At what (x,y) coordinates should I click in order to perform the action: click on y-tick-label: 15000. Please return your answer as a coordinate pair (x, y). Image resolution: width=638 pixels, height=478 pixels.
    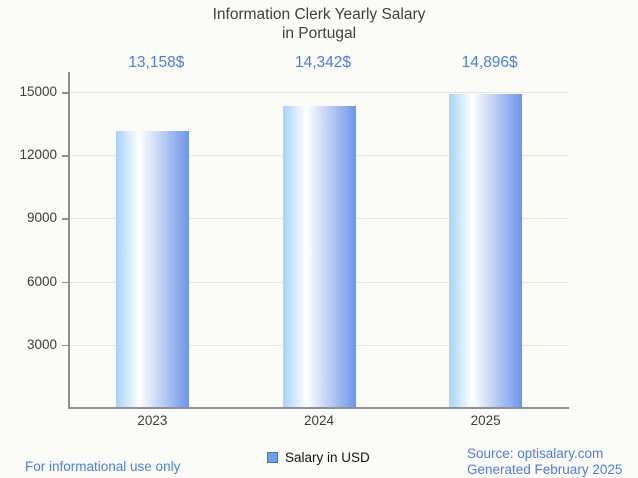
    Looking at the image, I should click on (38, 91).